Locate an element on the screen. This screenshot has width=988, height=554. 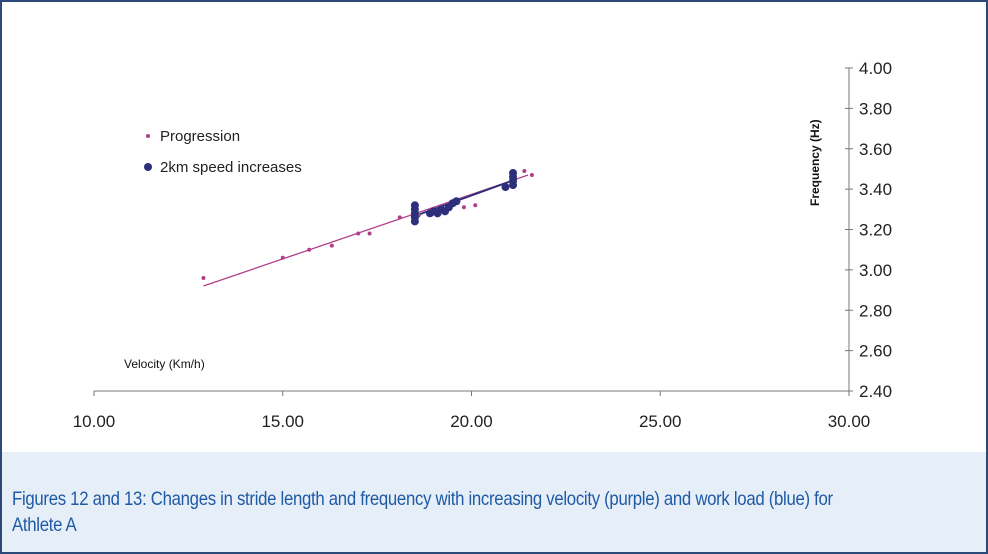
y-tick-label: 3.20 is located at coordinates (875, 230).